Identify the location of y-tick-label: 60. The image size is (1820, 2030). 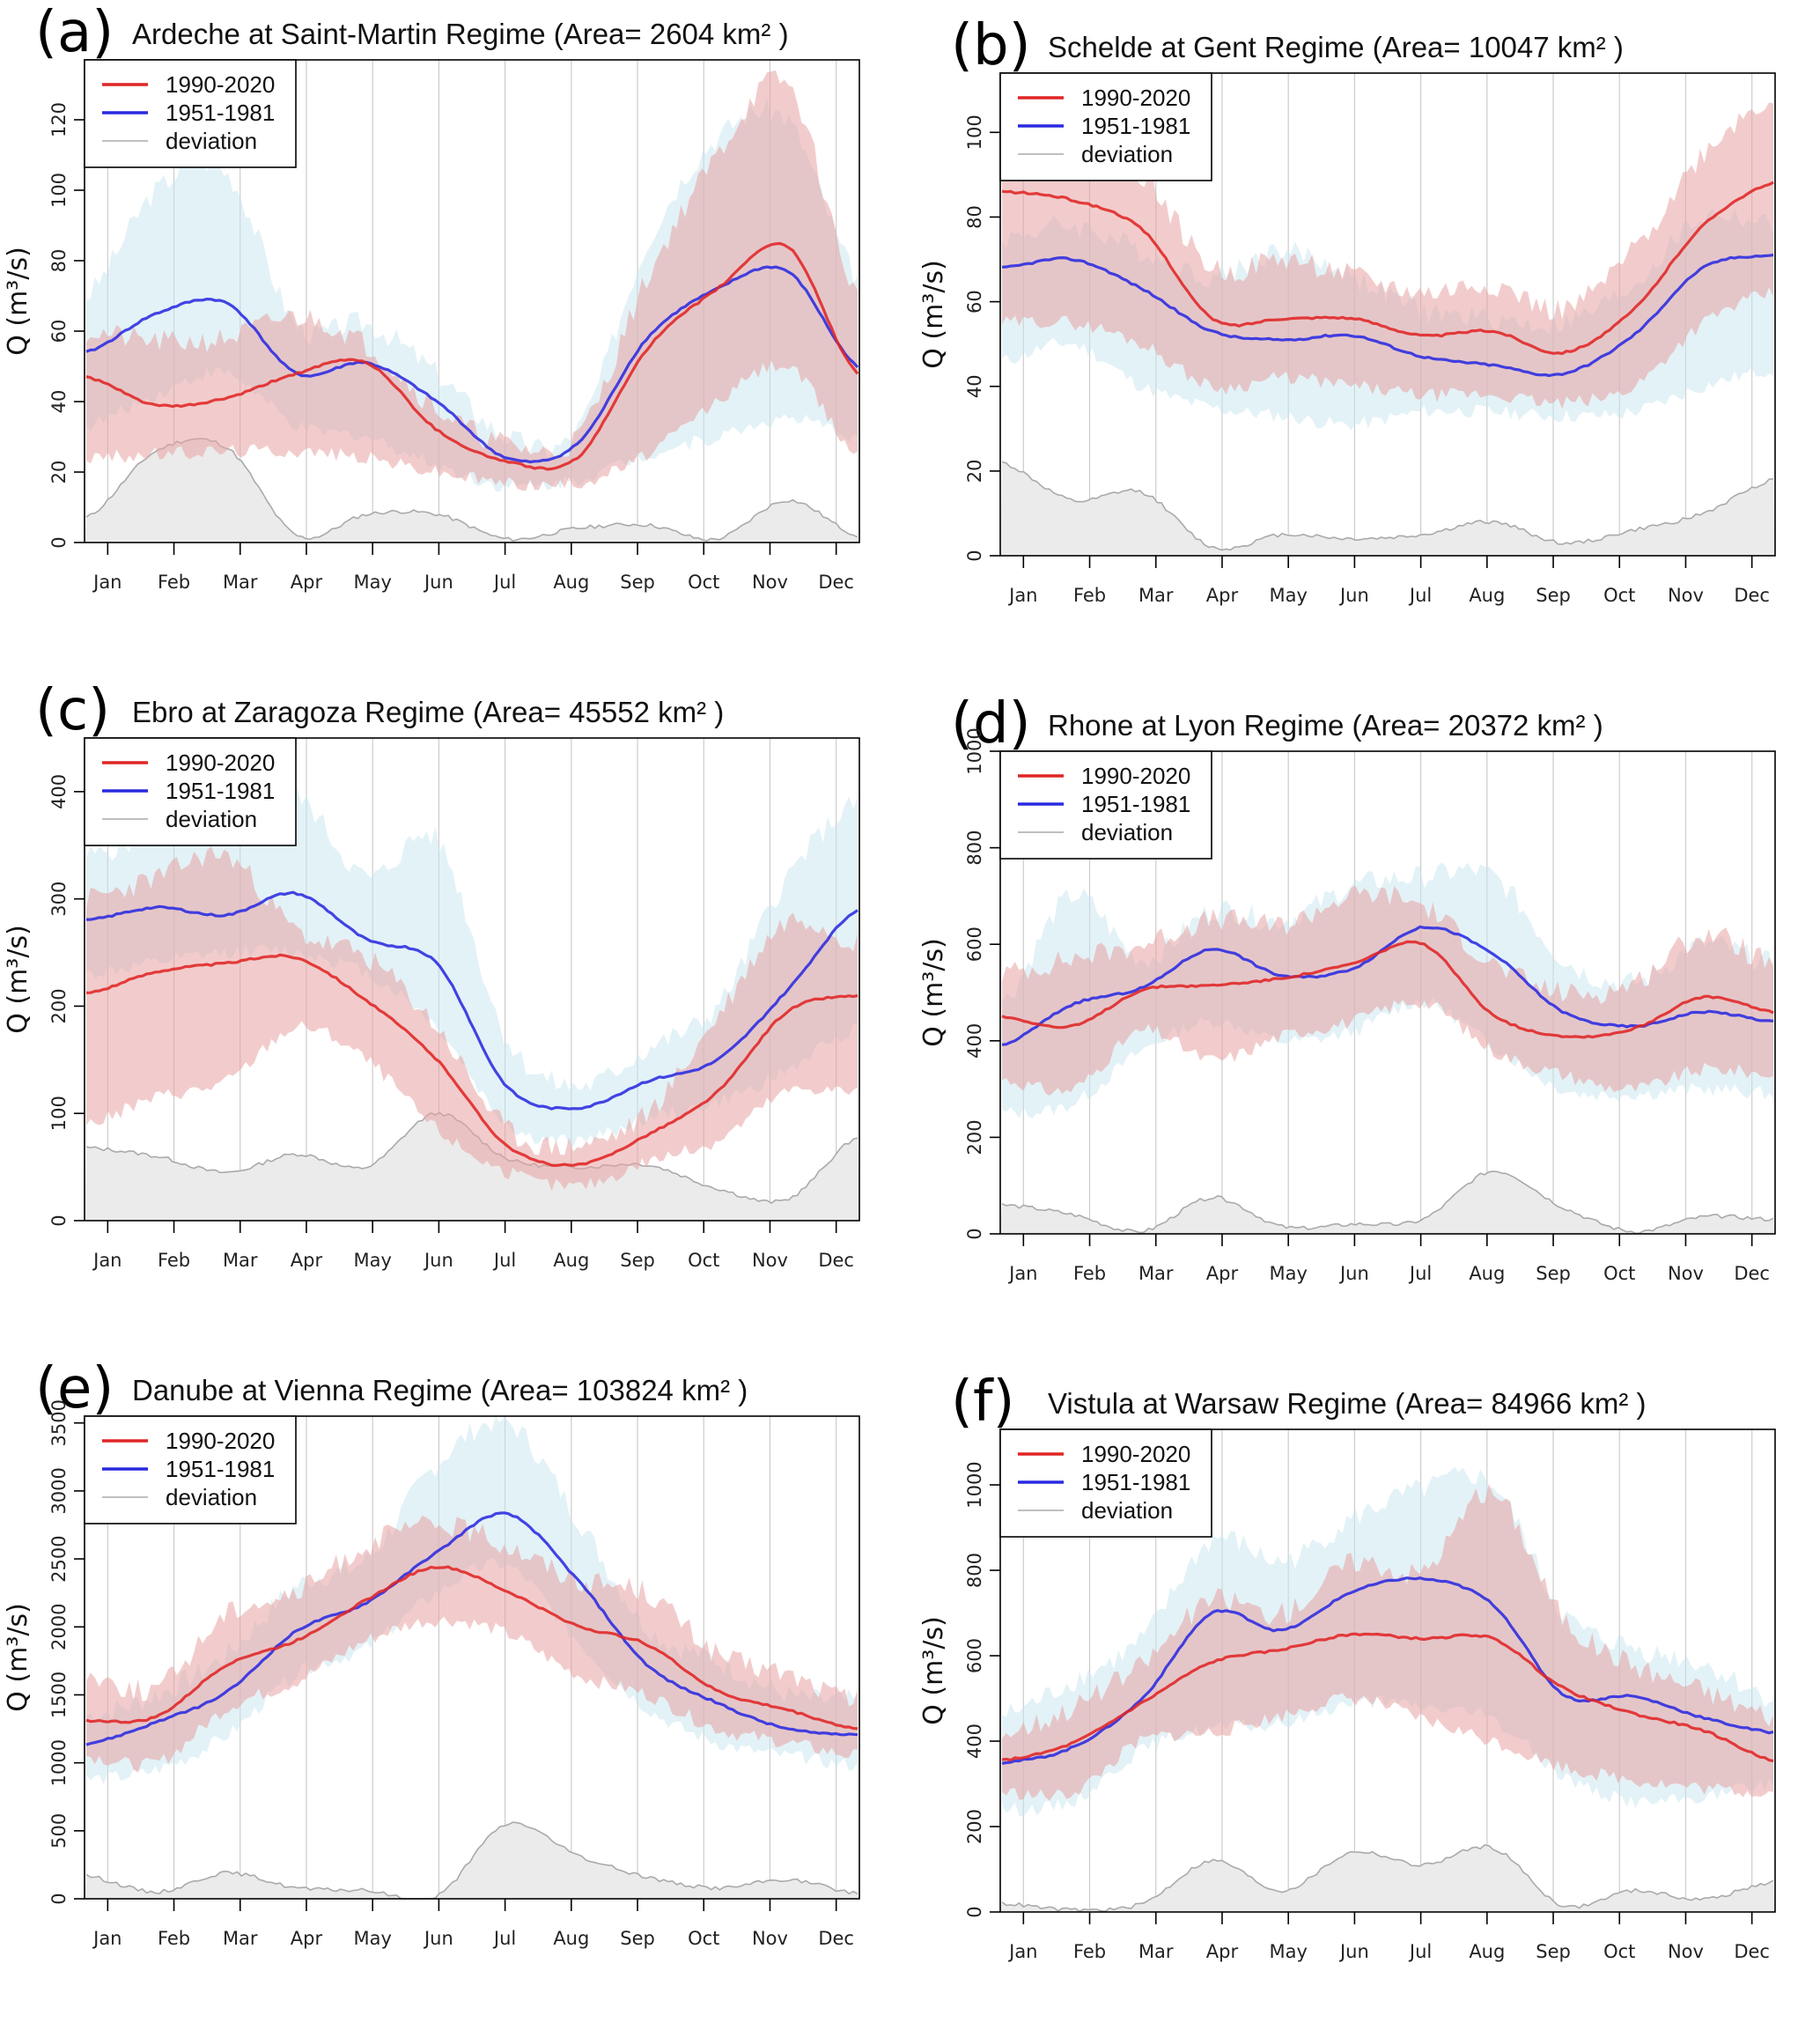
(59, 331).